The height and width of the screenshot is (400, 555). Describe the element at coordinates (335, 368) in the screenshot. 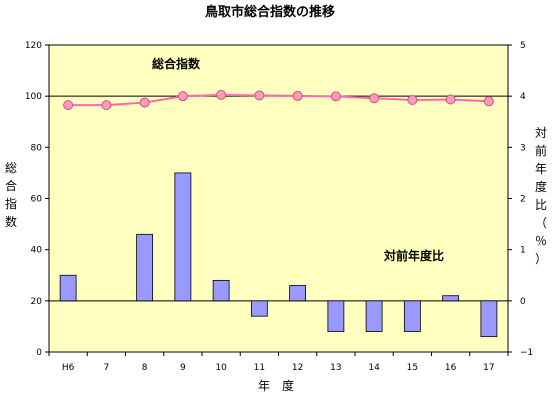

I see `x-tick-label: 13` at that location.